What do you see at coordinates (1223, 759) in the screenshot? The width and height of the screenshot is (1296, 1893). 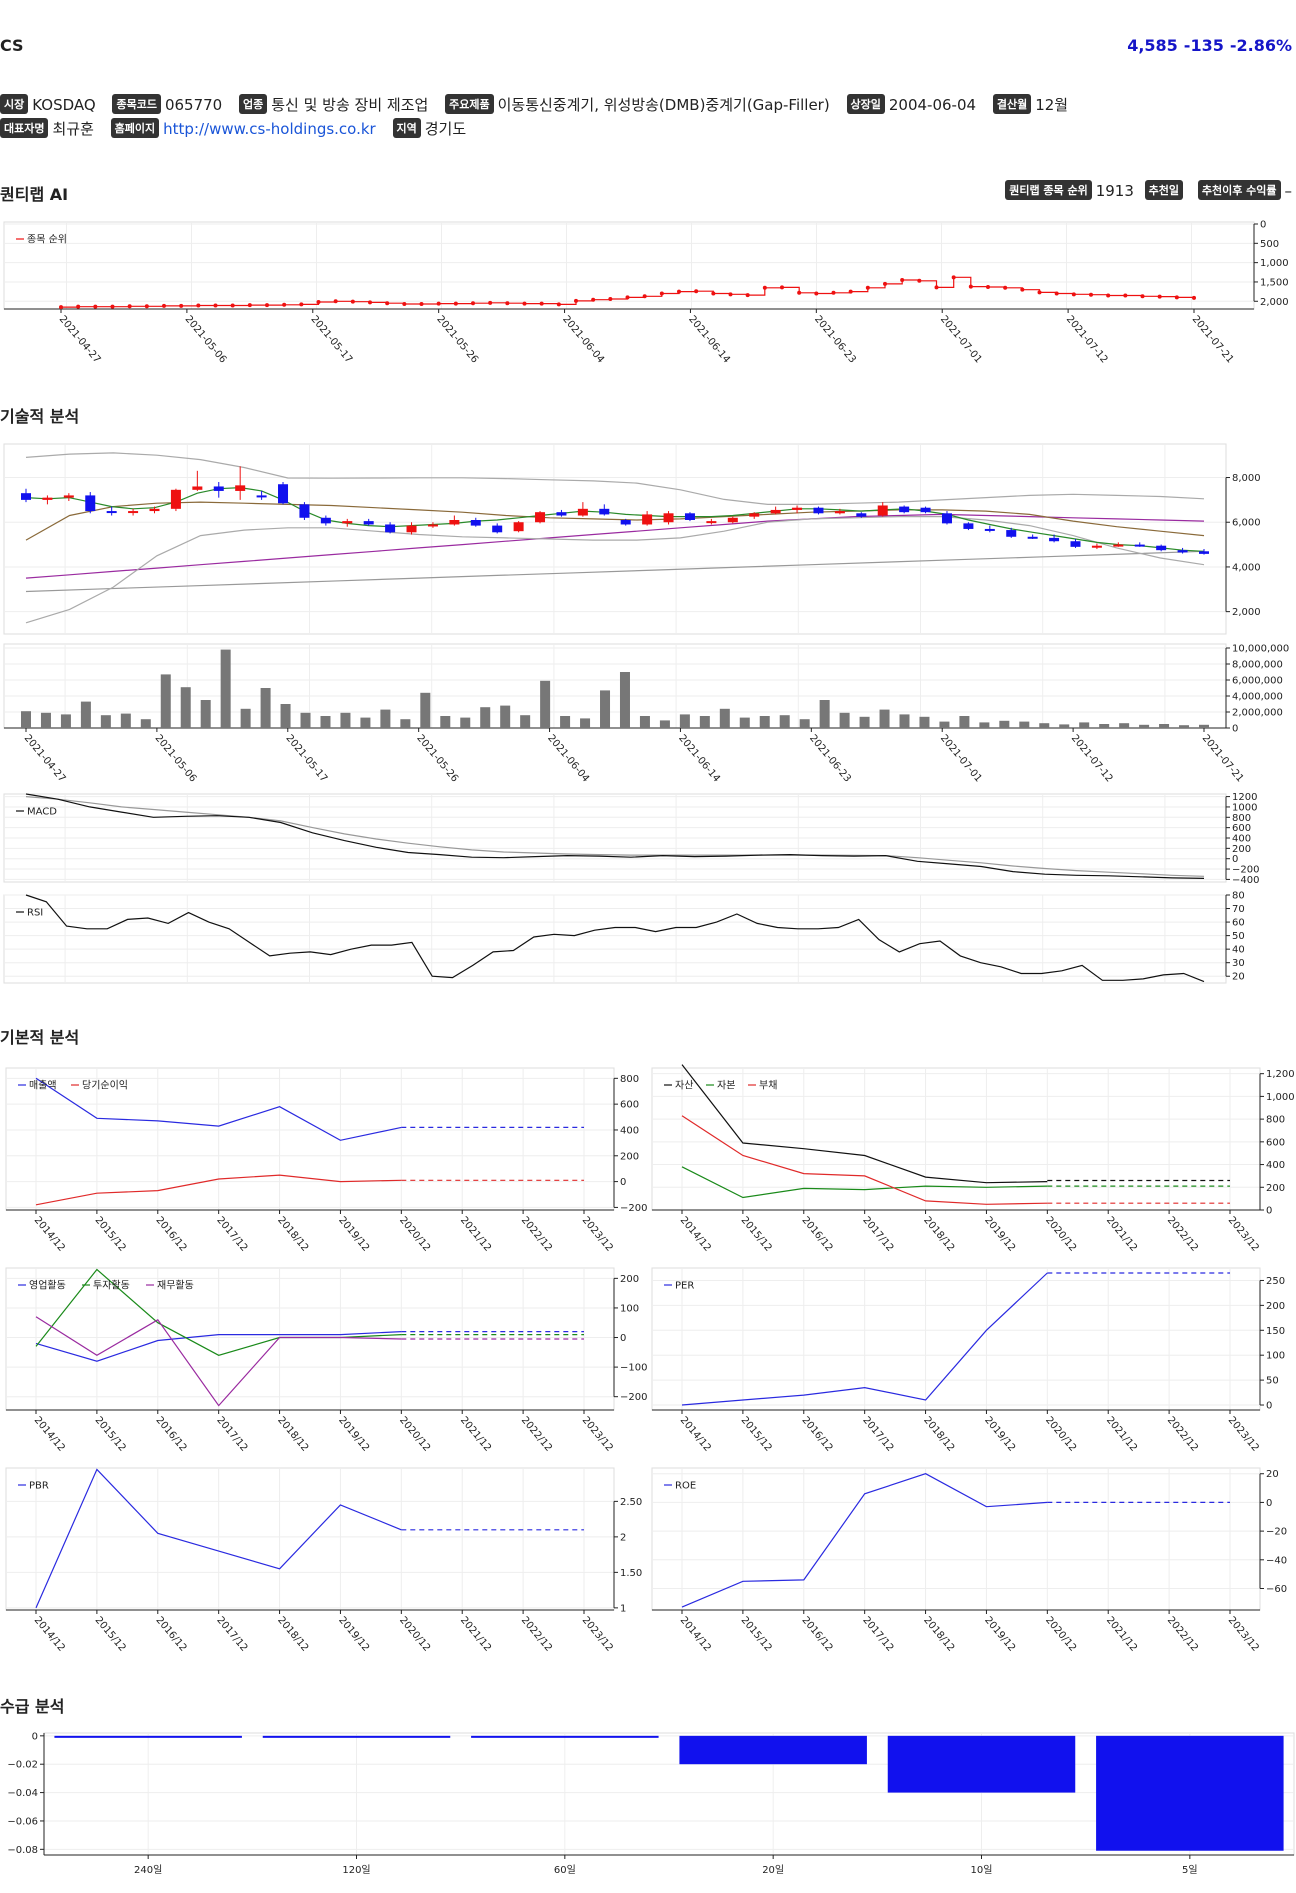 I see `x-tick-label: 2021-07-21` at bounding box center [1223, 759].